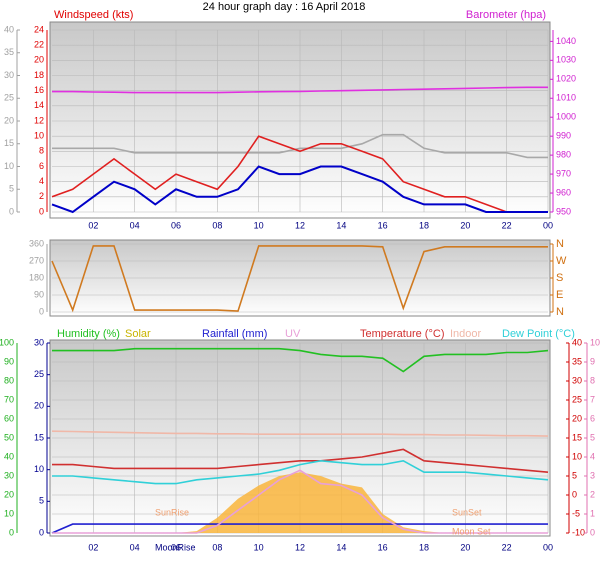 This screenshot has height=561, width=608. What do you see at coordinates (135, 225) in the screenshot?
I see `x-tick-label: 04` at bounding box center [135, 225].